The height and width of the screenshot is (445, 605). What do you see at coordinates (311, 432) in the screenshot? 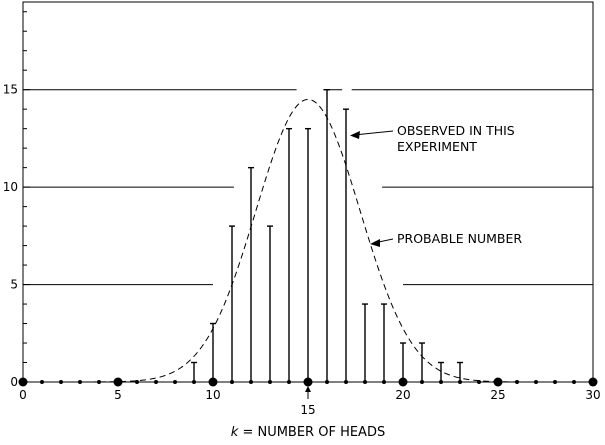
I see `x-axis-label-text: = NUMBER OF HEADS` at bounding box center [311, 432].